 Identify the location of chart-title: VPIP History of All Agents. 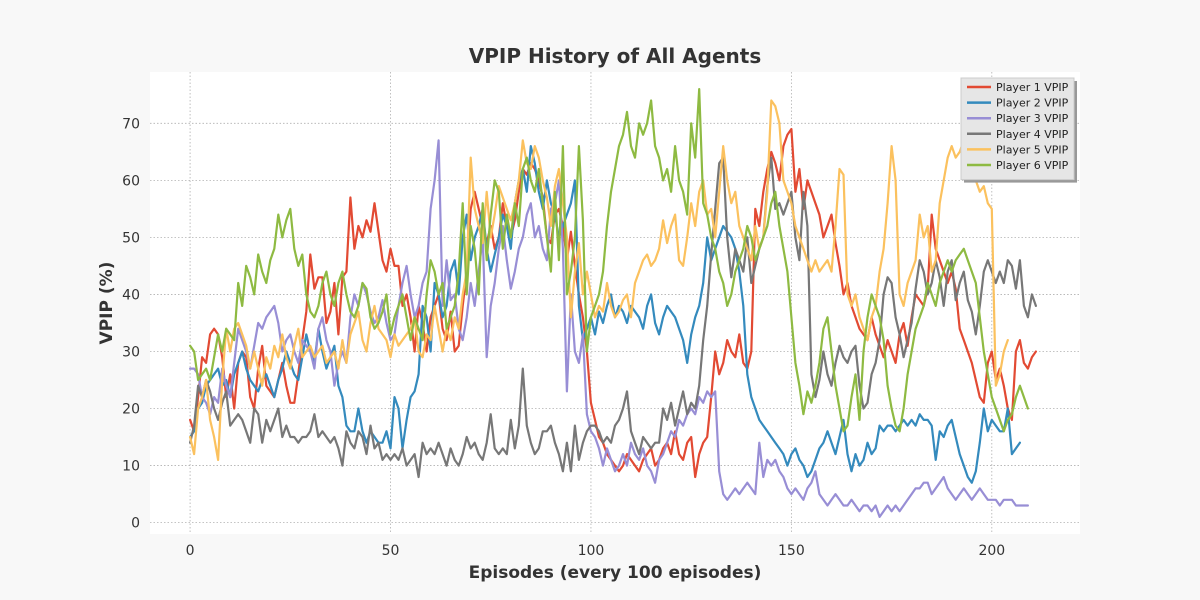
(615, 56).